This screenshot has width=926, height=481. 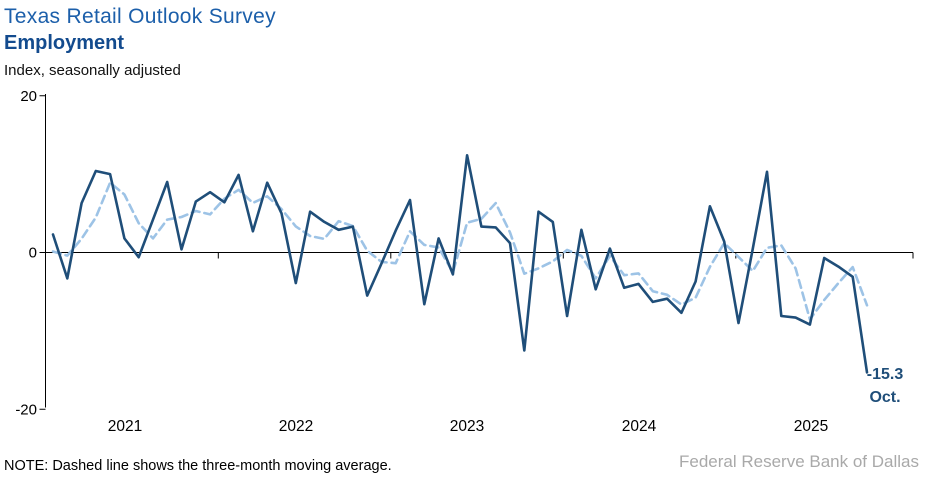 What do you see at coordinates (296, 426) in the screenshot?
I see `x-tick-label: 2022` at bounding box center [296, 426].